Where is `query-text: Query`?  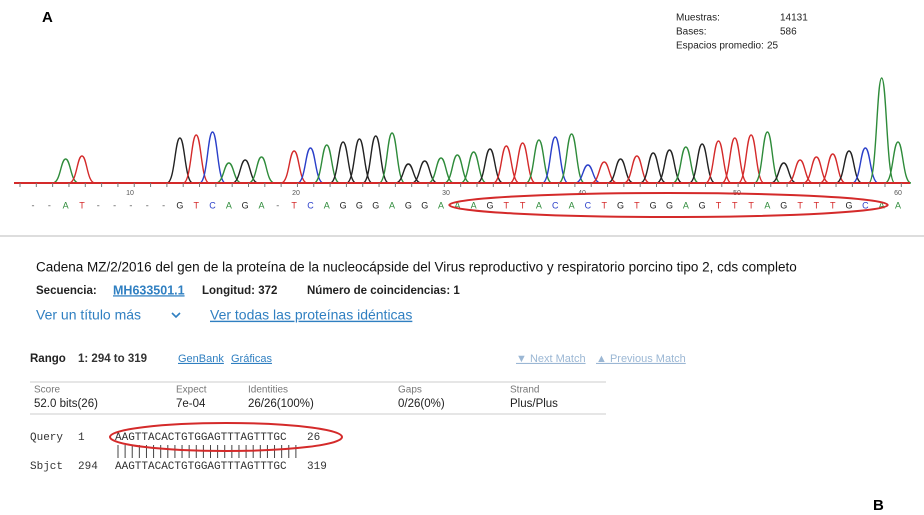
query-text: Query is located at coordinates (46, 438).